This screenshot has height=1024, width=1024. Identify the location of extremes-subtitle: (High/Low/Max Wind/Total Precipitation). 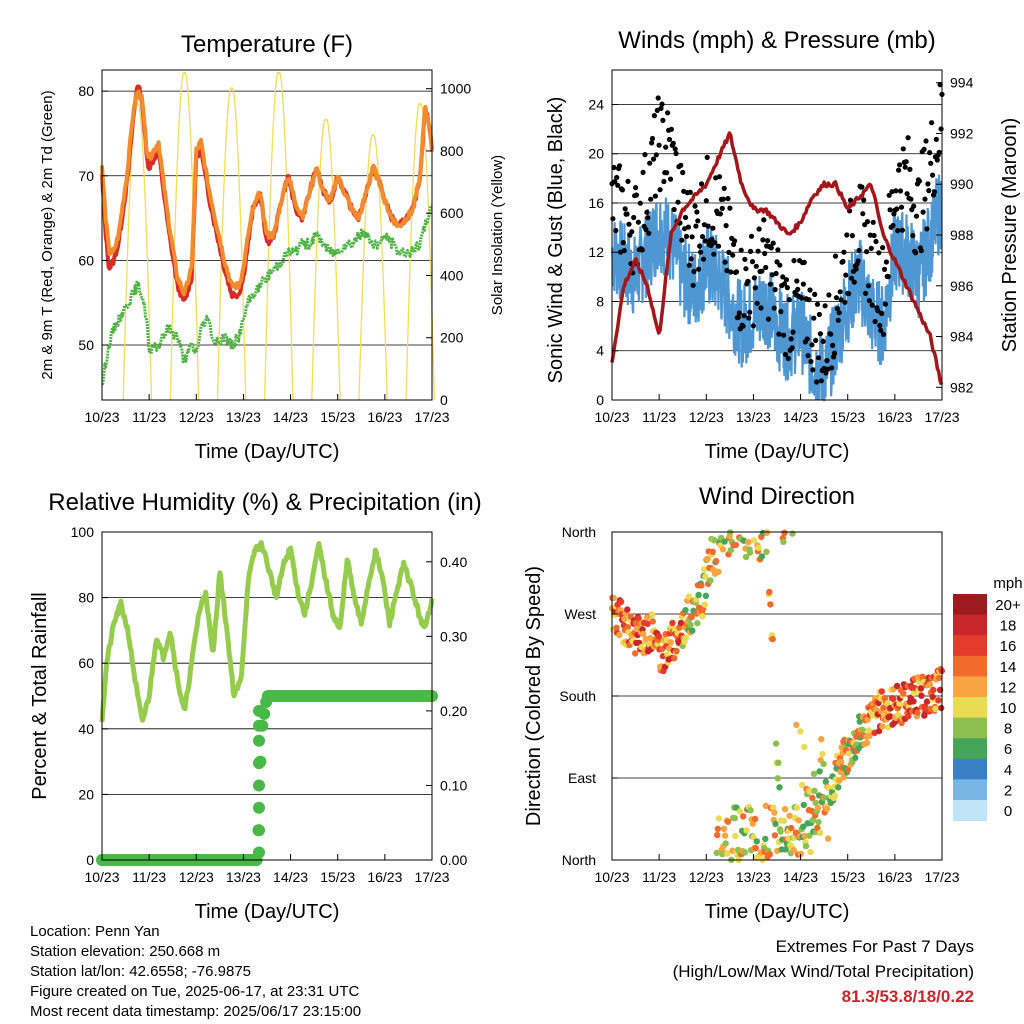
(823, 971).